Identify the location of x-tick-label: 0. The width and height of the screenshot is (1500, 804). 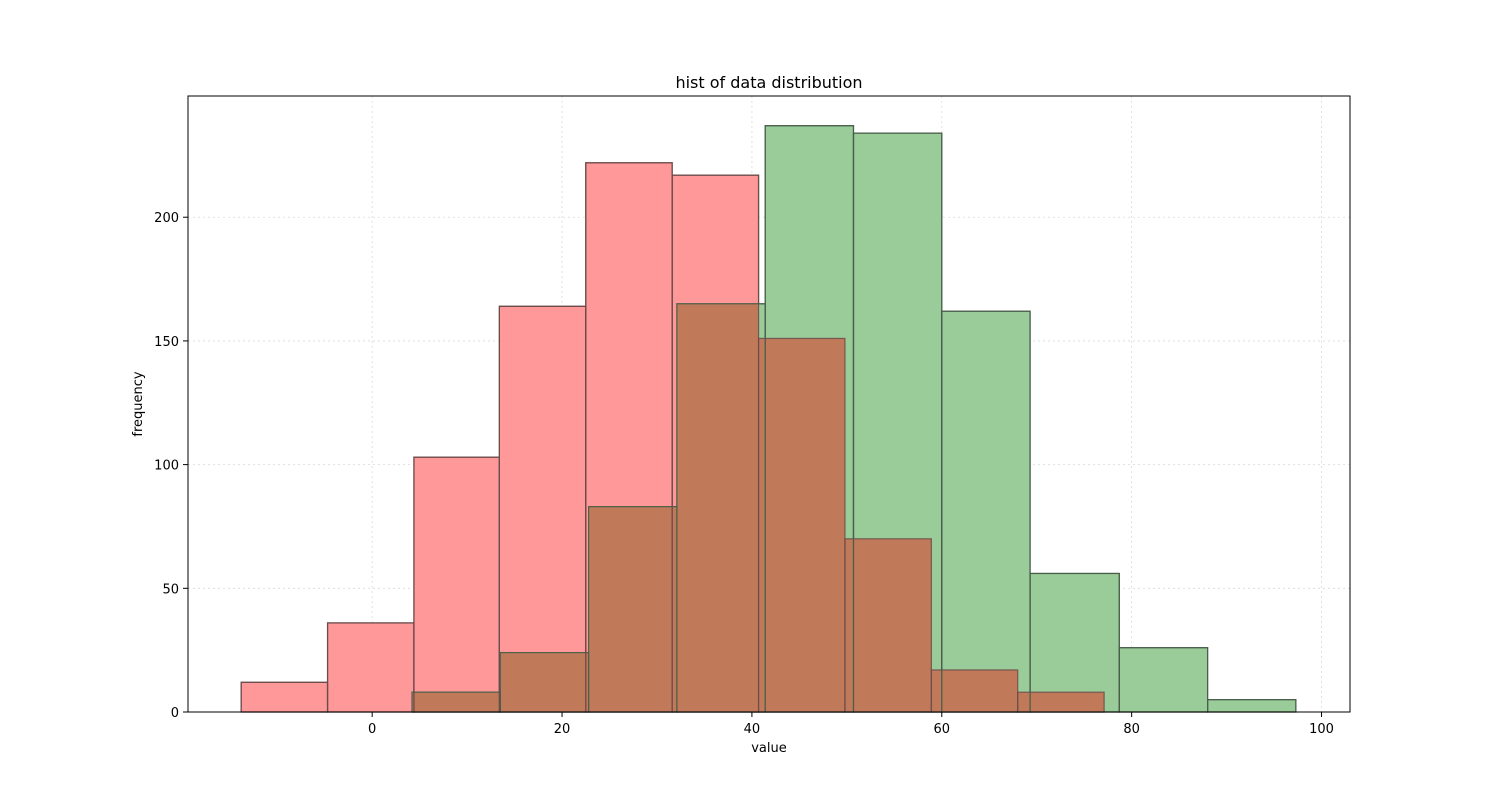
(372, 729).